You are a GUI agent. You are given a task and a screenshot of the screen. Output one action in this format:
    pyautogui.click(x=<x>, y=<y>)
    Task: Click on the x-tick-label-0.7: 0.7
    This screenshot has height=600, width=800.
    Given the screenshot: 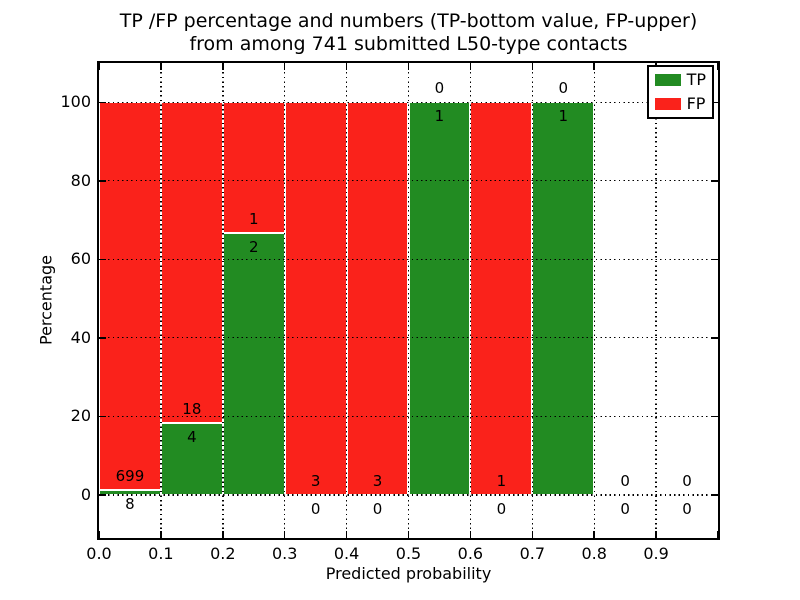 What is the action you would take?
    pyautogui.click(x=532, y=553)
    